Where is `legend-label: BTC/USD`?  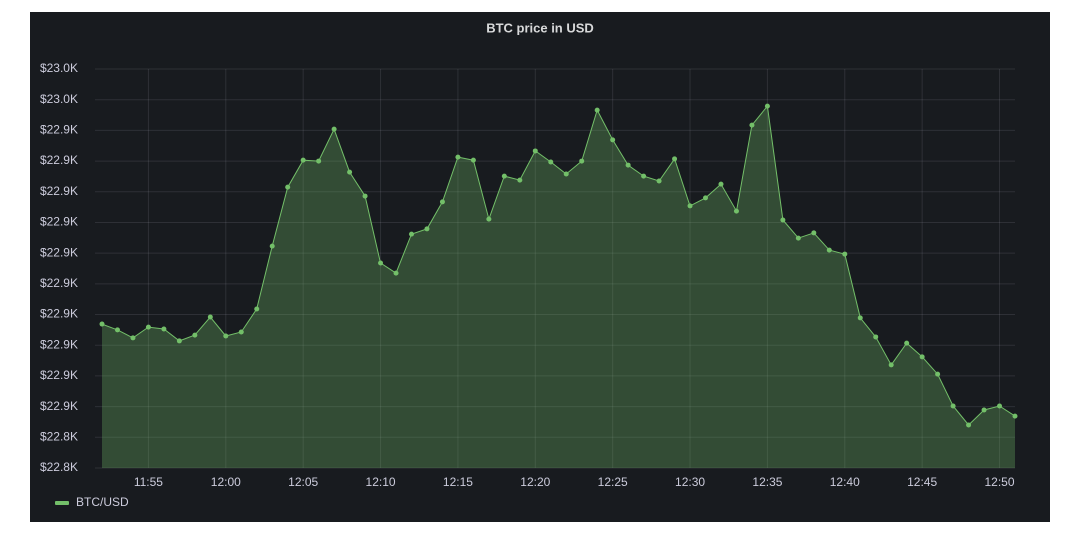 legend-label: BTC/USD is located at coordinates (102, 502).